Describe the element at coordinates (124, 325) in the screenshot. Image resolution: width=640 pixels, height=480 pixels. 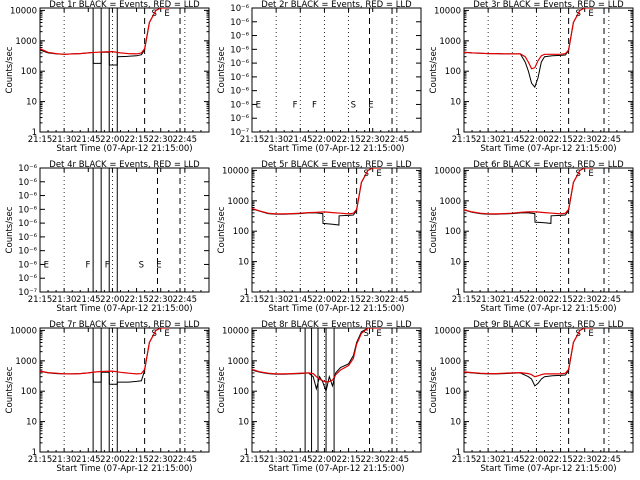
I see `chart-title: Det 7r BLACK = Events, RED = LLD` at that location.